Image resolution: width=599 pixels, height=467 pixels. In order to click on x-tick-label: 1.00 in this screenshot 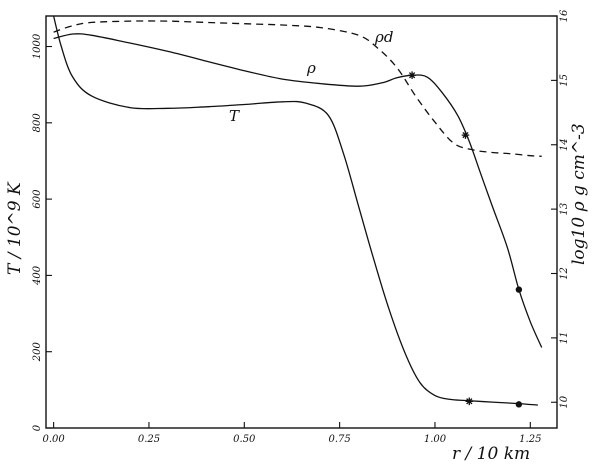, I will do `click(435, 439)`.